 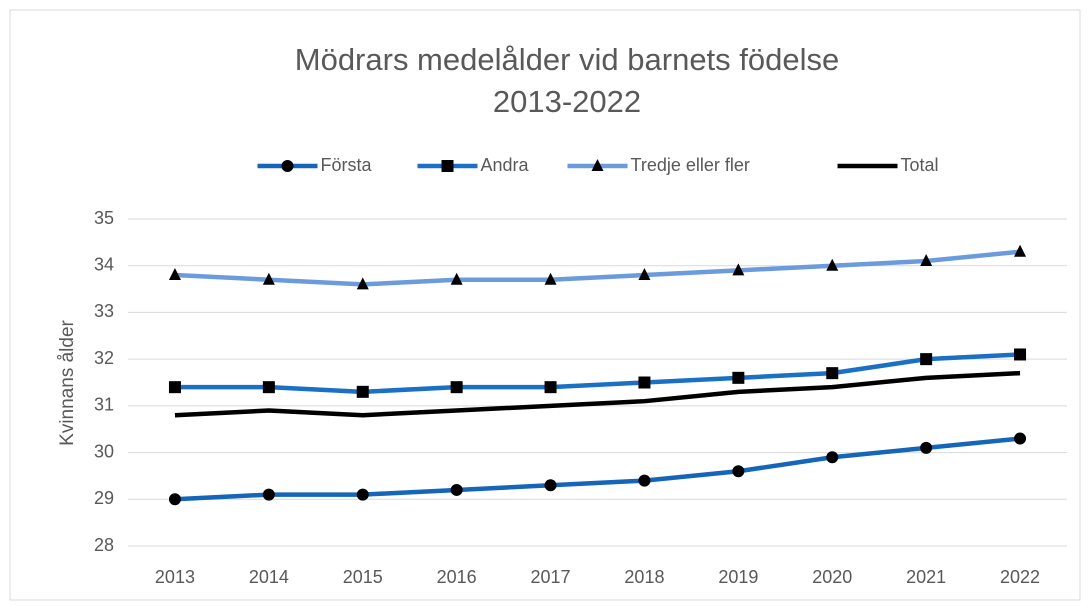 I want to click on y-tick-label: 33, so click(x=104, y=311).